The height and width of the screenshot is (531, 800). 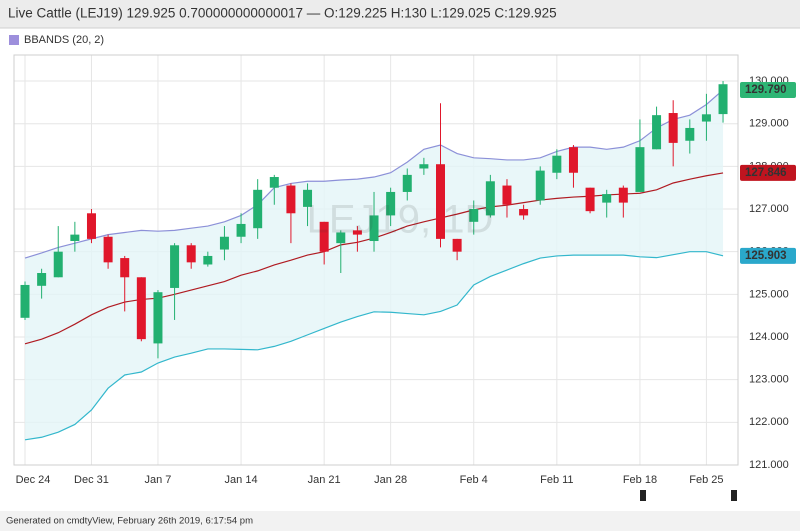 I want to click on x-tick-label: Jan 7, so click(x=157, y=480).